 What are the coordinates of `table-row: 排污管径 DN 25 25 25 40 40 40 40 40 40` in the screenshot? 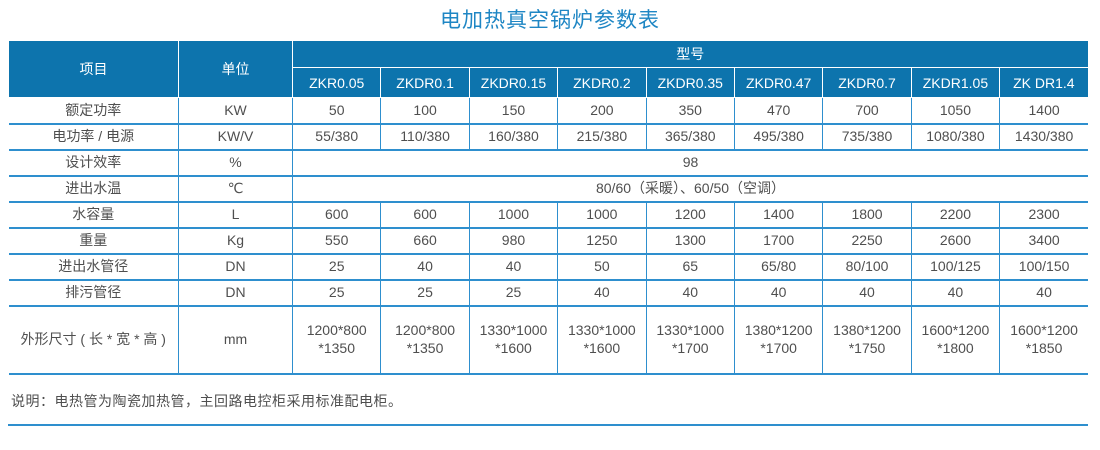 It's located at (548, 293).